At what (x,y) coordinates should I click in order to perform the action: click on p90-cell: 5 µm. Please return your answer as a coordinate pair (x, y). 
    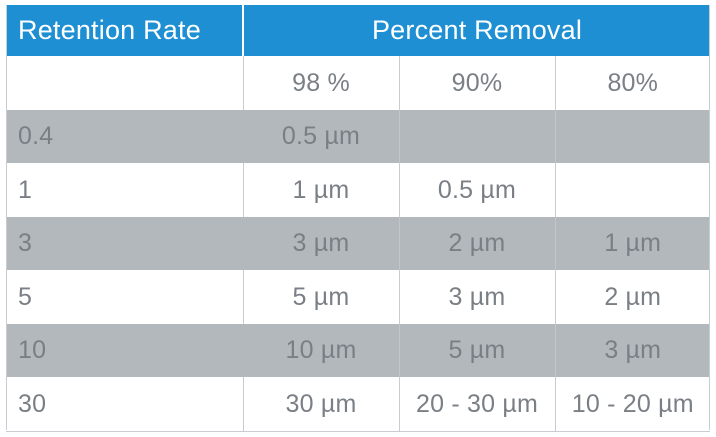
    Looking at the image, I should click on (477, 350).